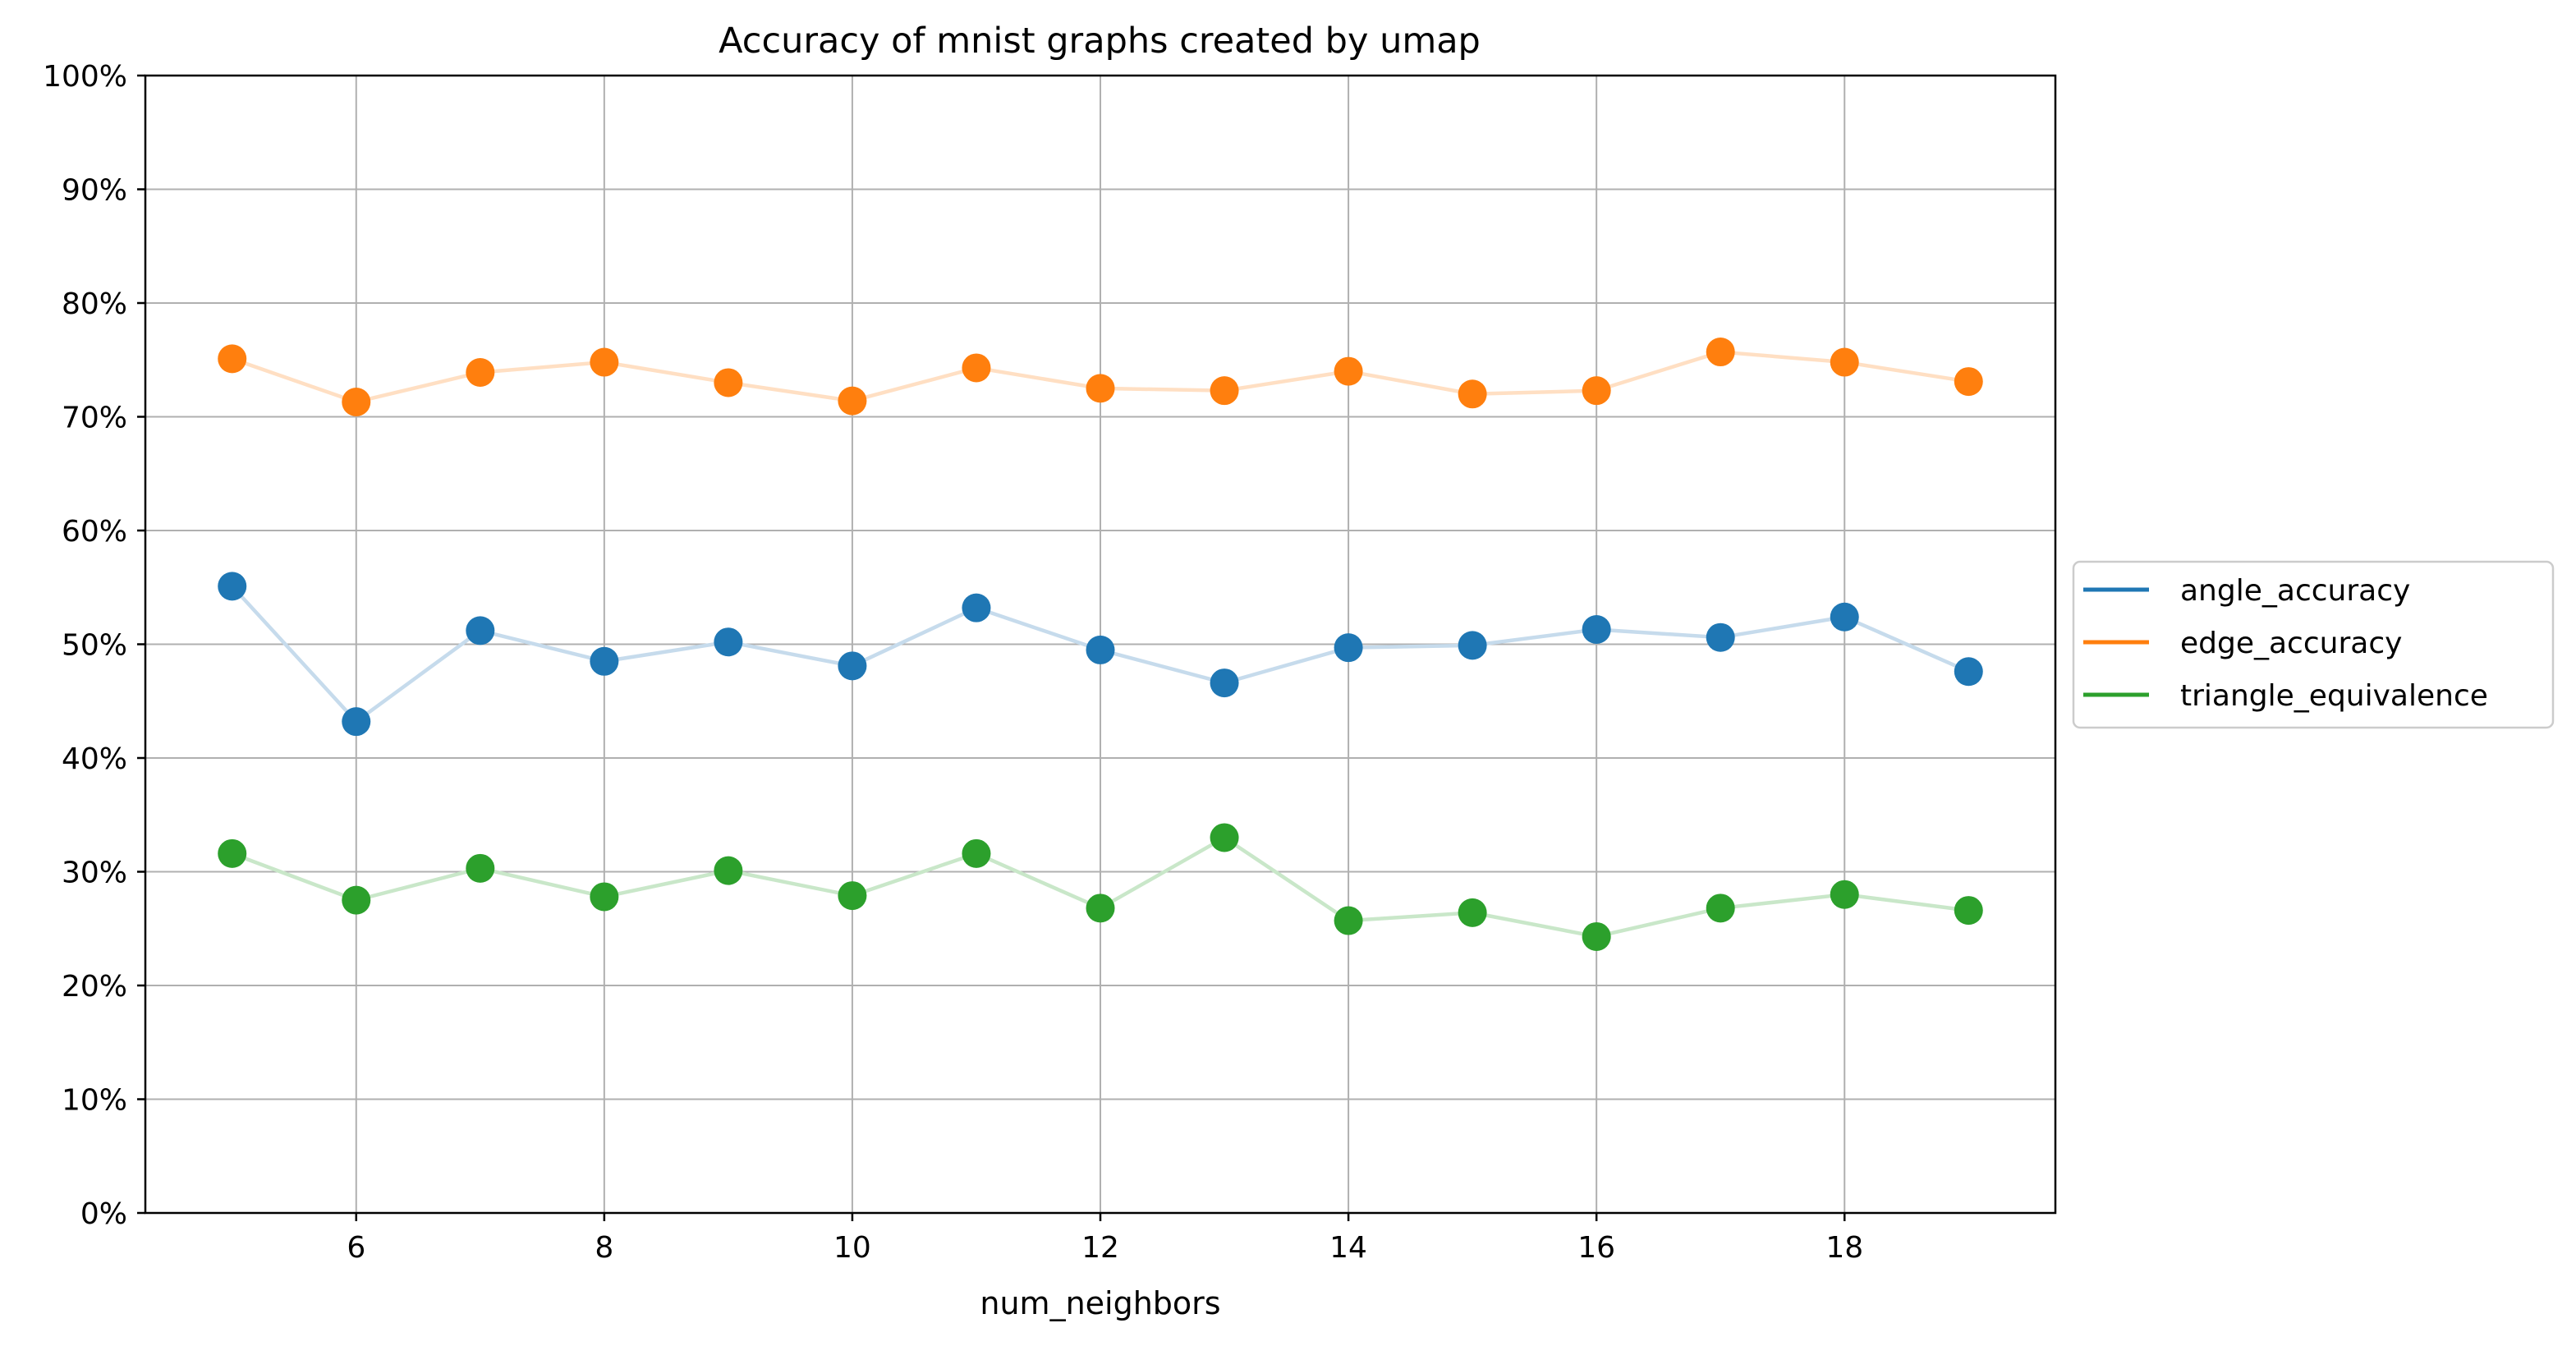  I want to click on y-tick-label: 20%, so click(94, 987).